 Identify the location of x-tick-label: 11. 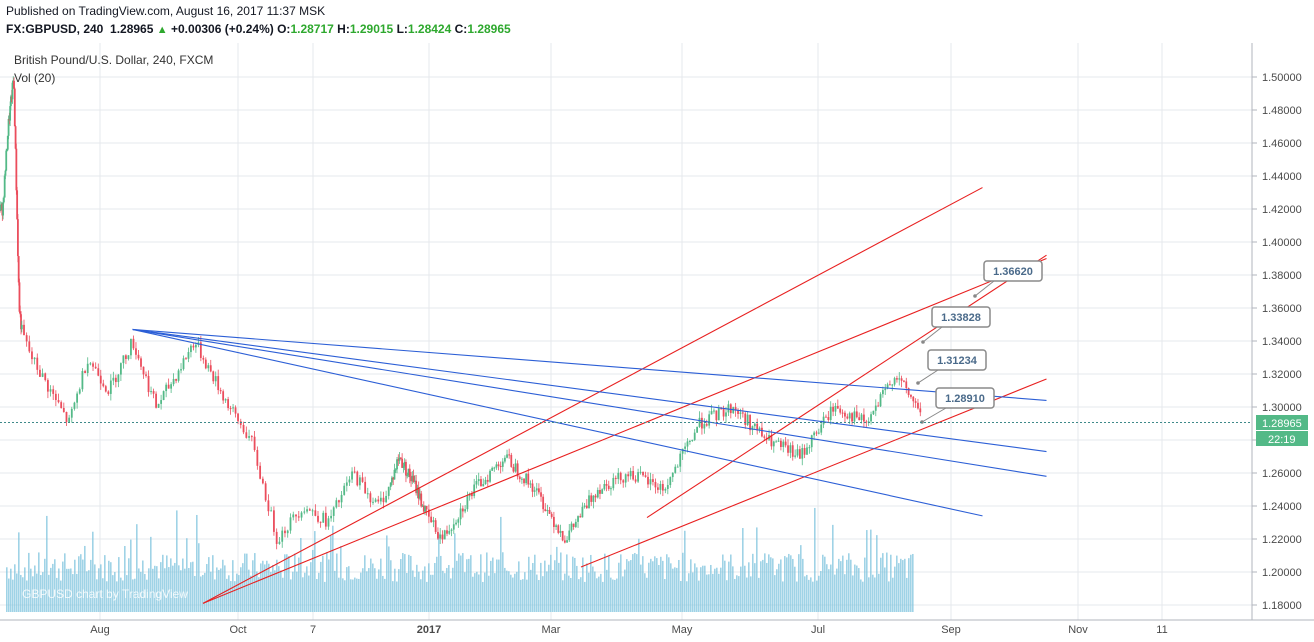
(1161, 630).